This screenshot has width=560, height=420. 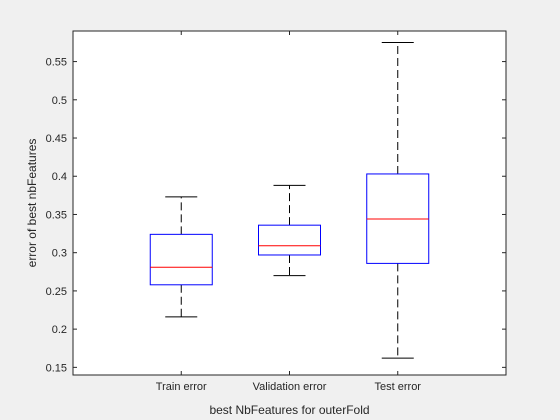 What do you see at coordinates (59, 254) in the screenshot?
I see `y-tick-label: 0.3` at bounding box center [59, 254].